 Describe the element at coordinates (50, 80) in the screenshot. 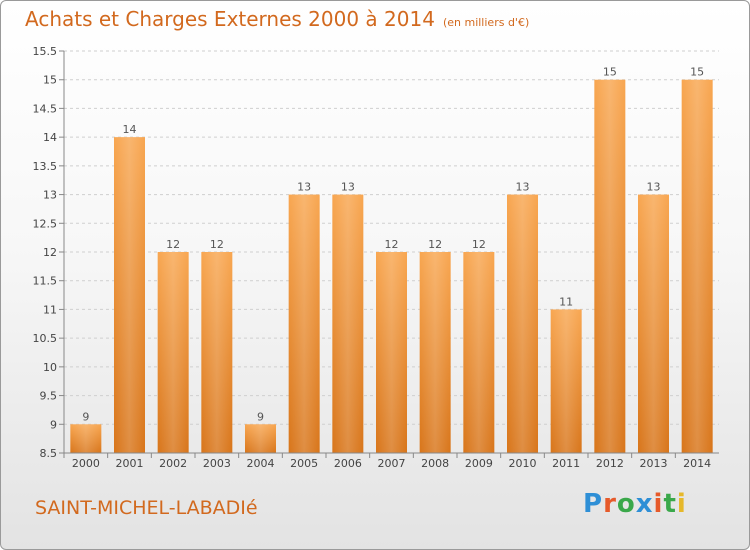

I see `y-tick-label: 15` at that location.